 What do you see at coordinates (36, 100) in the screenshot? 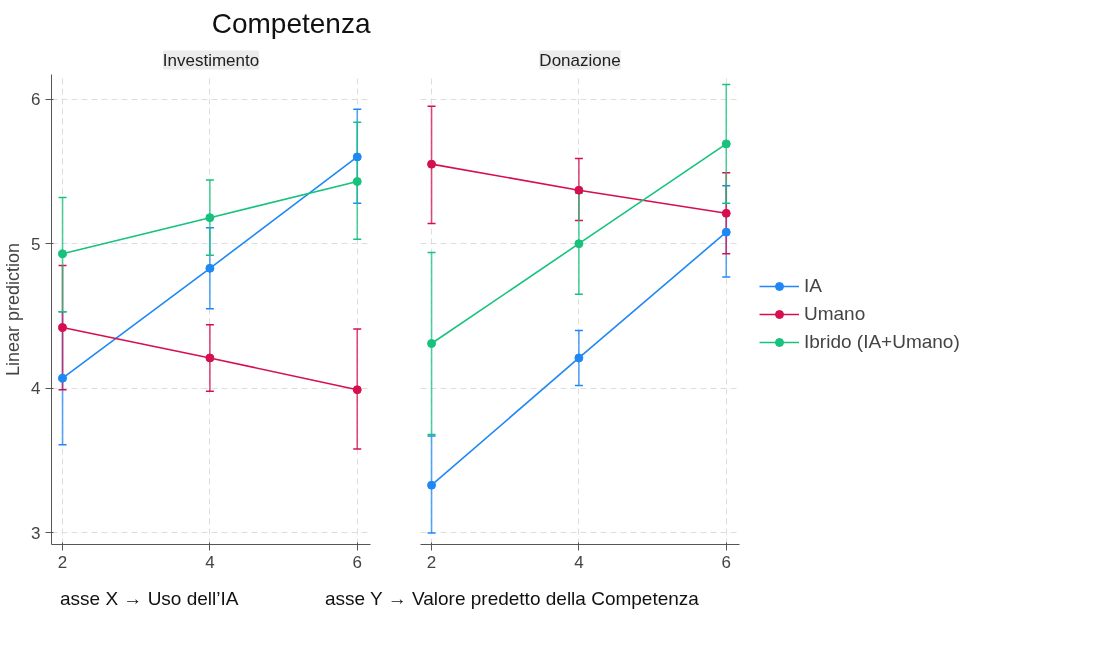
I see `y-tick-label: 6` at bounding box center [36, 100].